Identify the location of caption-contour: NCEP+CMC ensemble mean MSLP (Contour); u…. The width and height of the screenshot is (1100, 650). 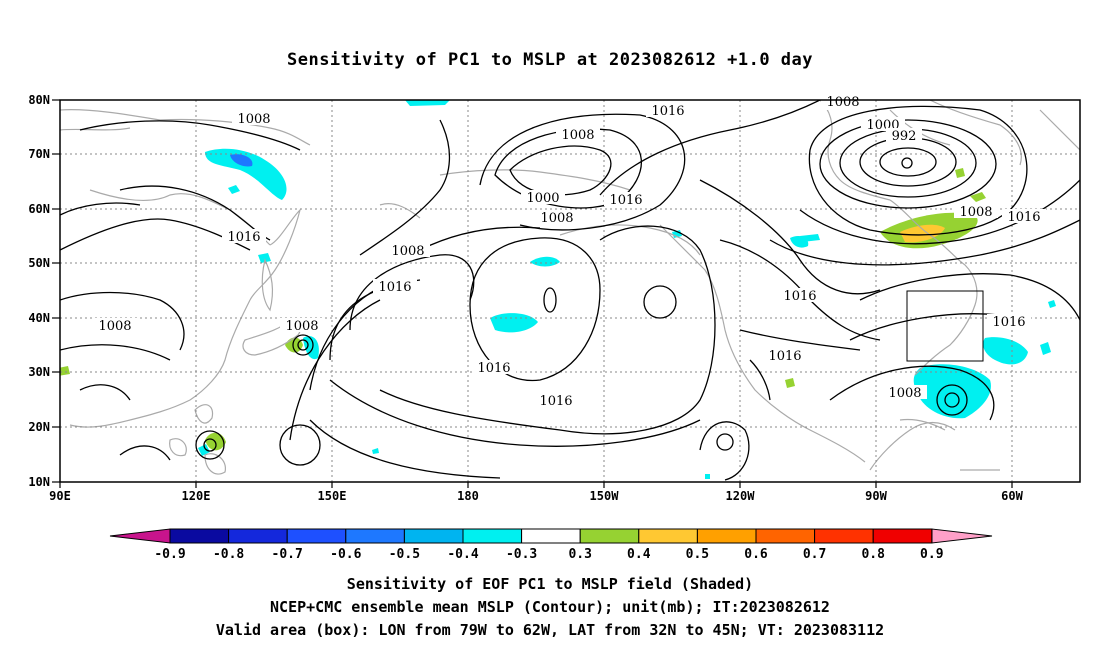
(550, 607).